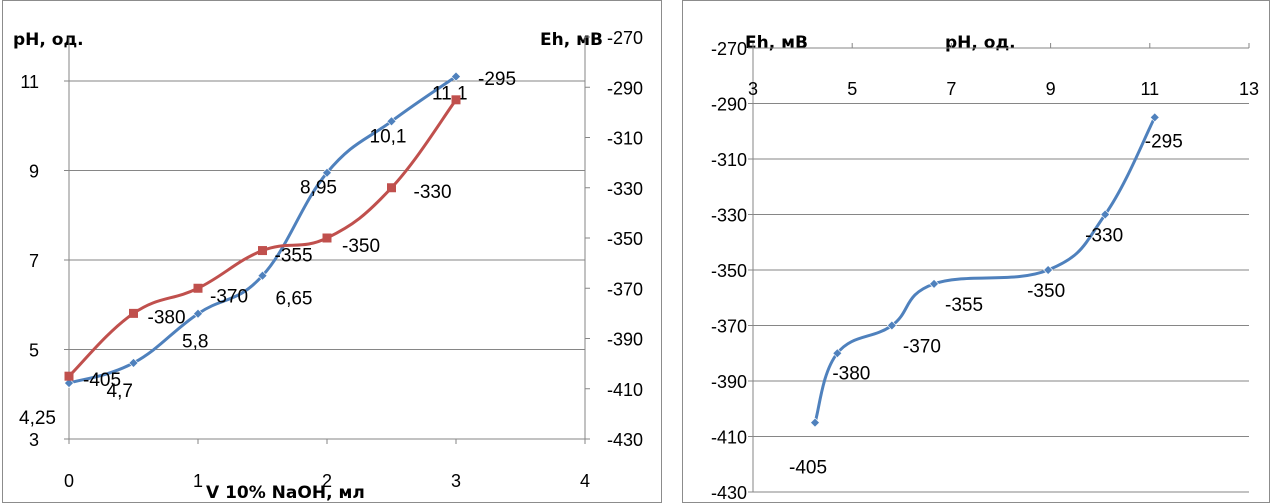 The width and height of the screenshot is (1275, 503). I want to click on x-tick-label: 4, so click(585, 481).